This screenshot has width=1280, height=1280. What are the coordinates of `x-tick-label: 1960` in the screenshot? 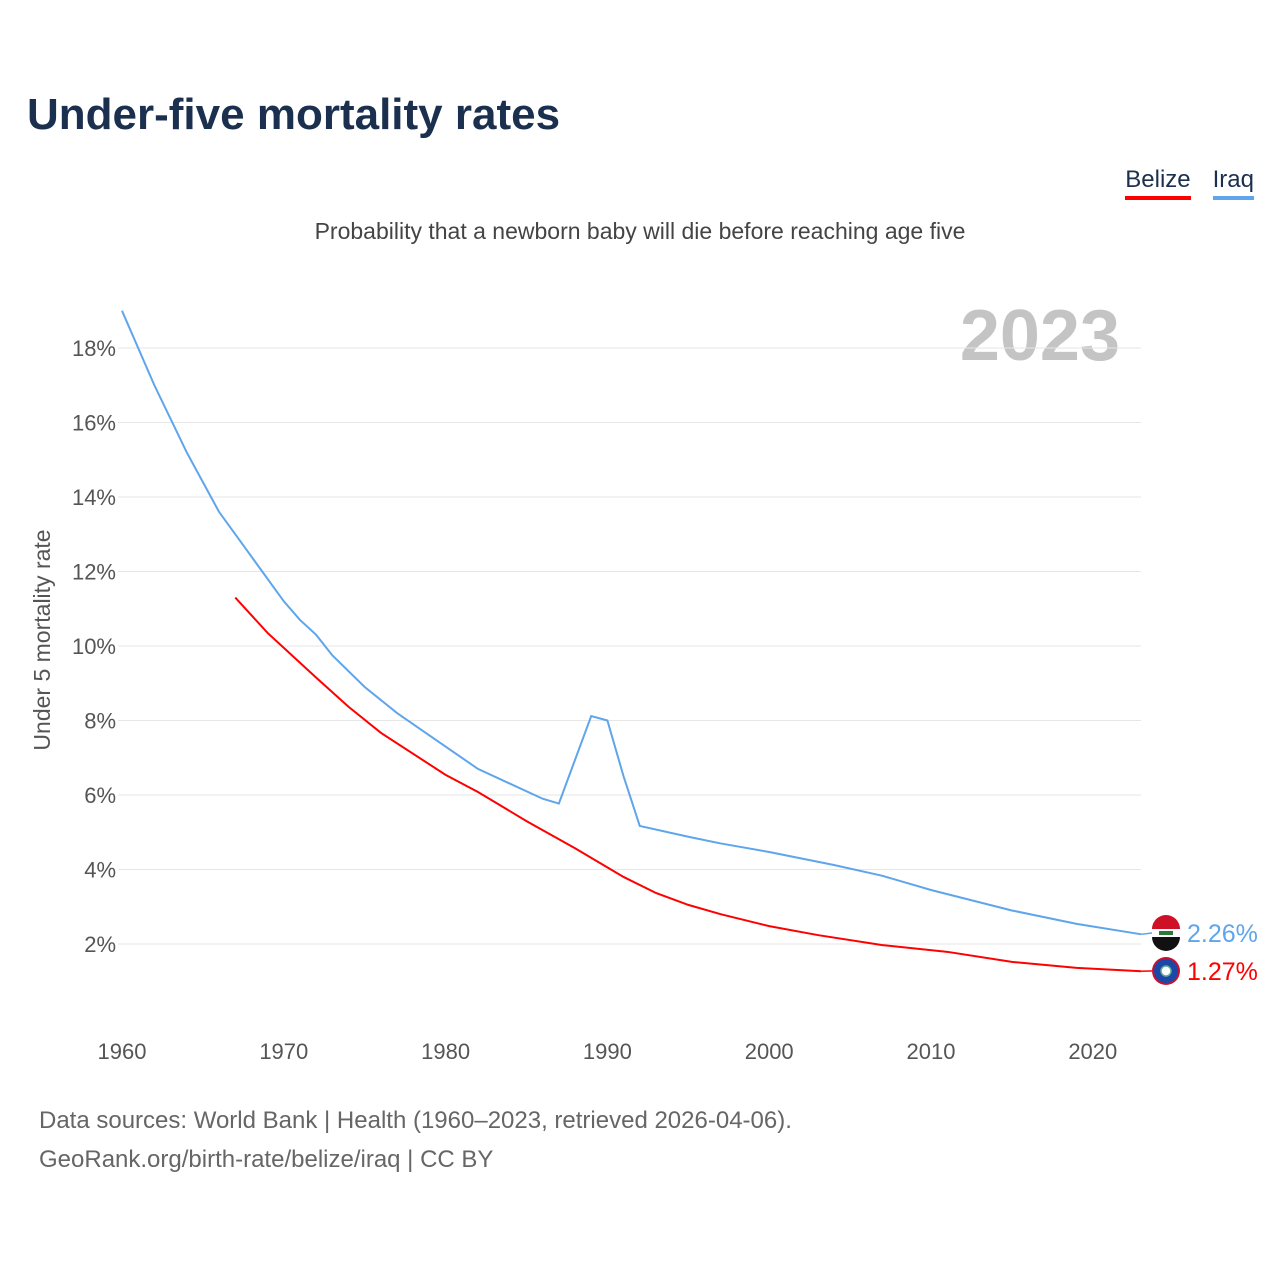 It's located at (122, 1051).